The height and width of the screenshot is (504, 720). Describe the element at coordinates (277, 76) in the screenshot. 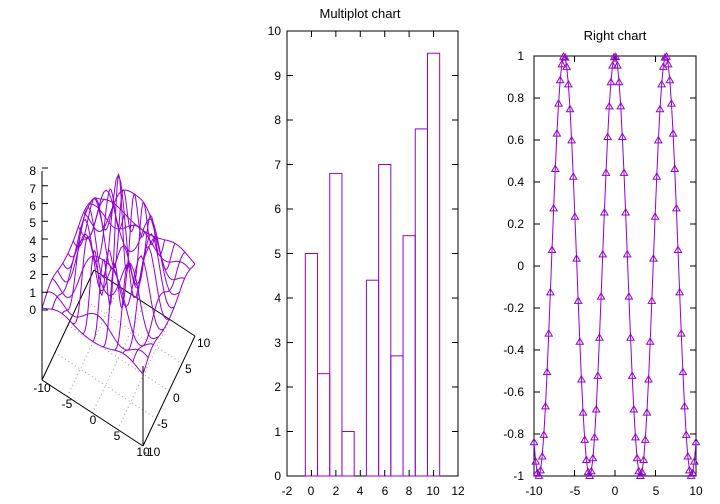

I see `y-tick-label: 9` at that location.